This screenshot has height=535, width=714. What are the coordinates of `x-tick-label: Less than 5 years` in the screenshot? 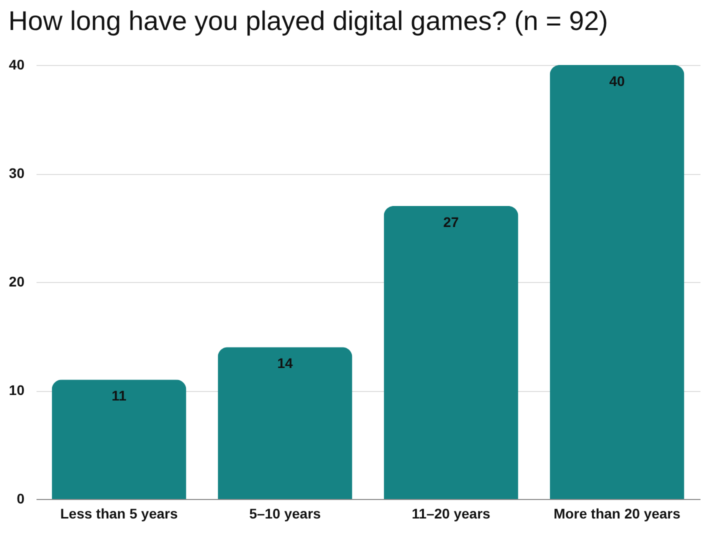 It's located at (119, 514).